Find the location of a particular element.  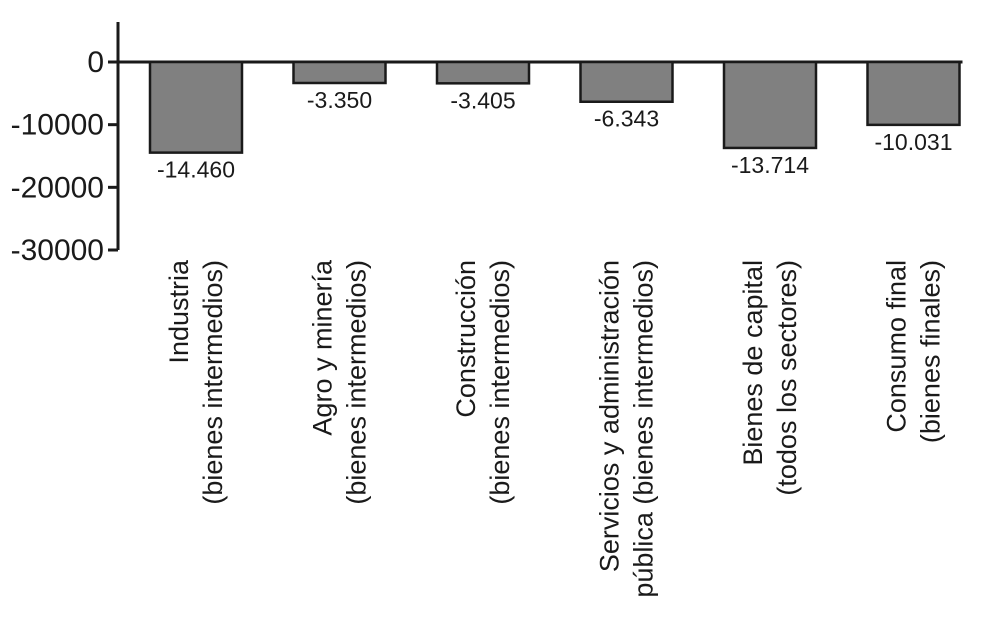

data-label: -10.031 is located at coordinates (913, 142).